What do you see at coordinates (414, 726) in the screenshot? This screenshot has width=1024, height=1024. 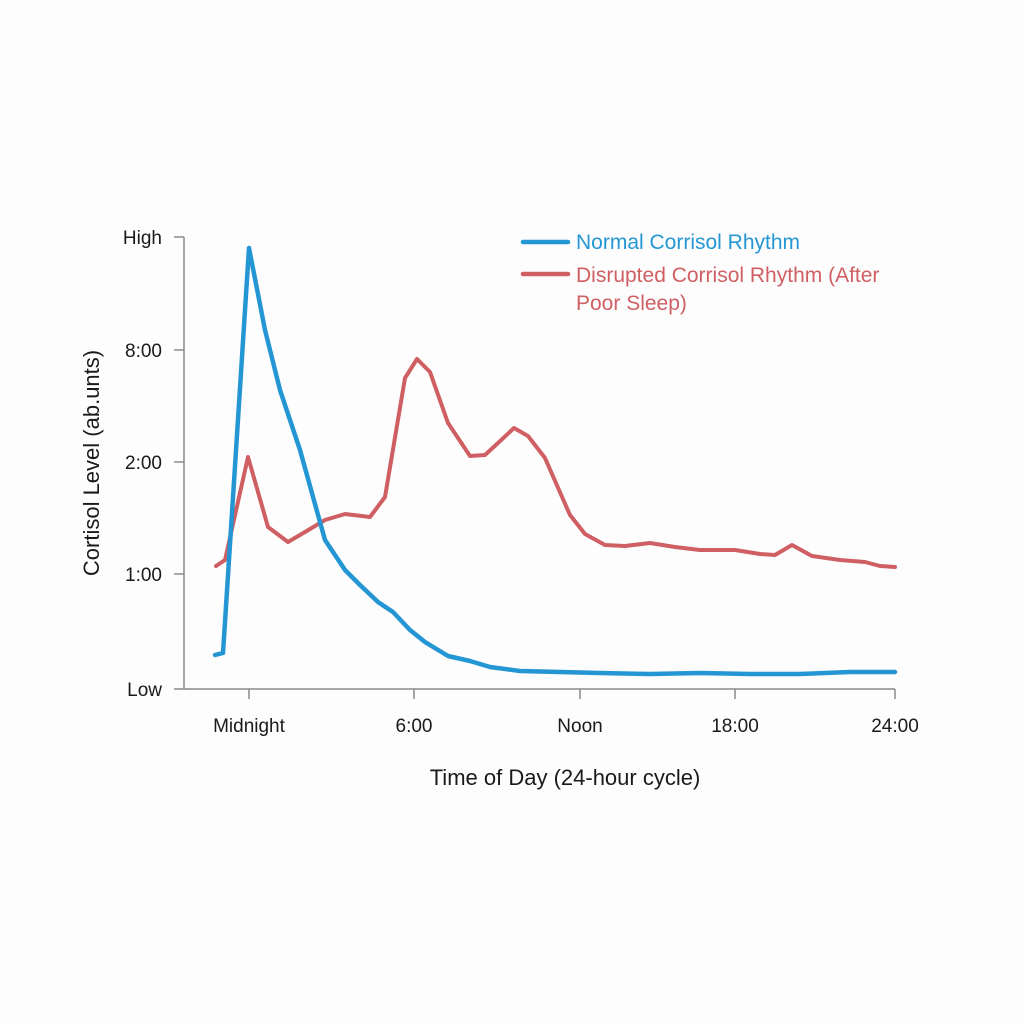 I see `x-tick-6: 6:00` at bounding box center [414, 726].